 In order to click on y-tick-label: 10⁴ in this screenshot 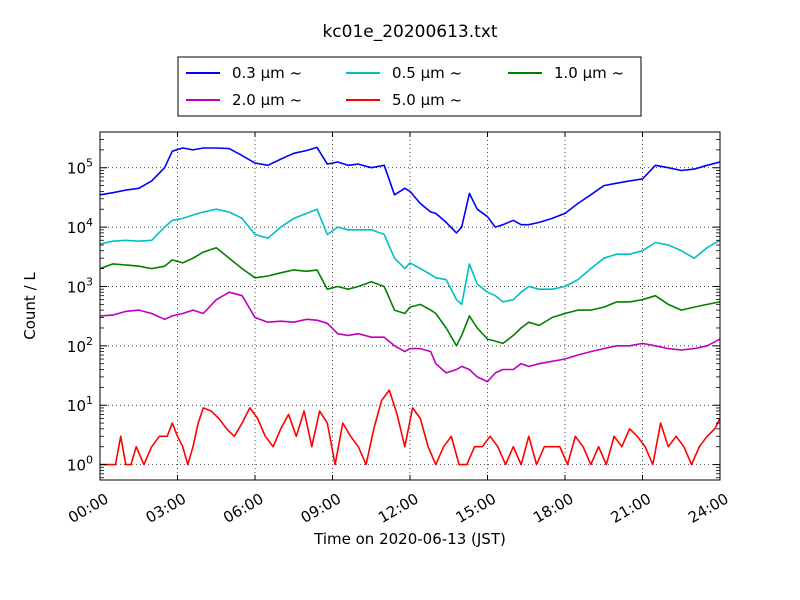, I will do `click(80, 226)`.